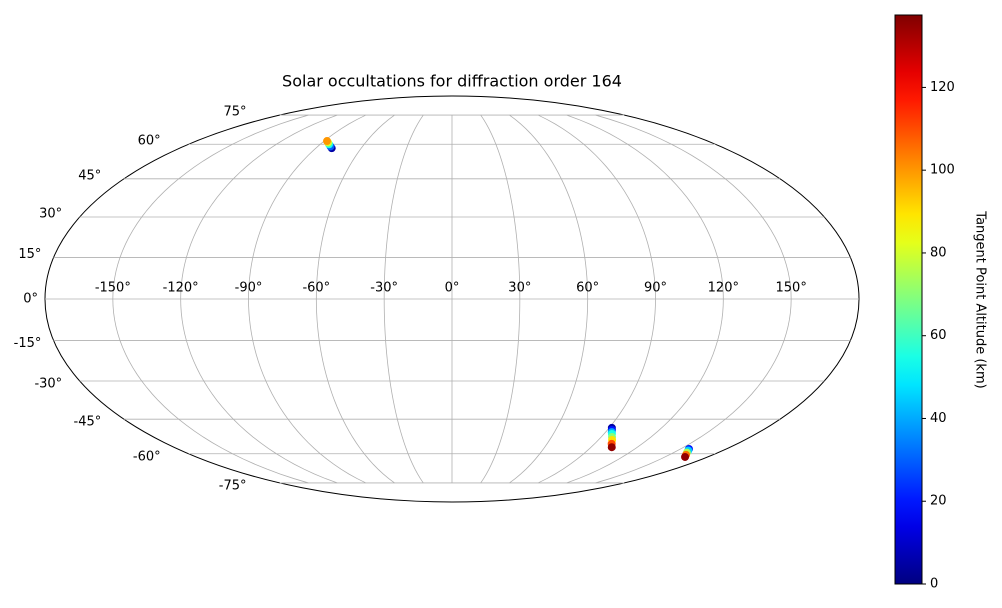 Image resolution: width=1002 pixels, height=608 pixels. Describe the element at coordinates (149, 141) in the screenshot. I see `y-tick-label: 60°` at that location.